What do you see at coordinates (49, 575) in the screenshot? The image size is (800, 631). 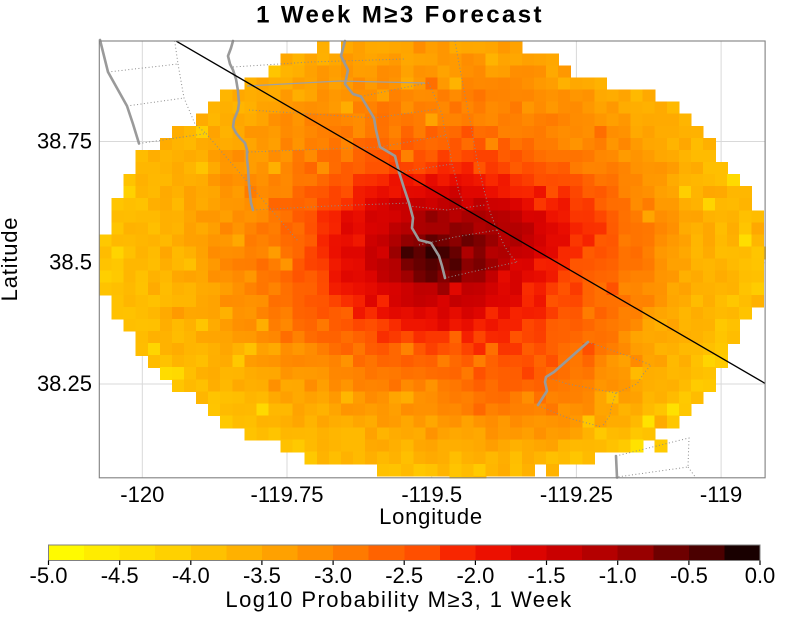 I see `svg-text: -5.0` at bounding box center [49, 575].